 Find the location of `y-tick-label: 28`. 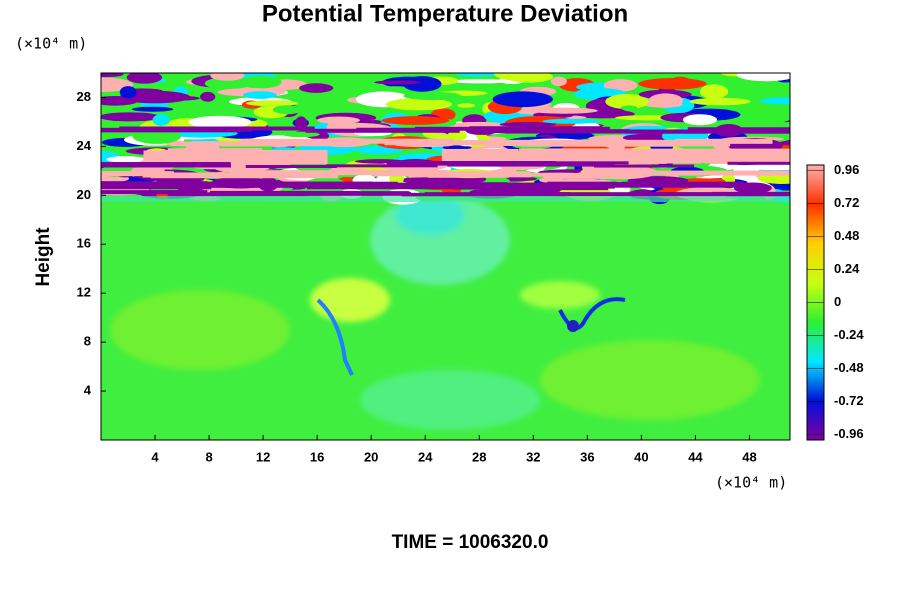

y-tick-label: 28 is located at coordinates (84, 96).